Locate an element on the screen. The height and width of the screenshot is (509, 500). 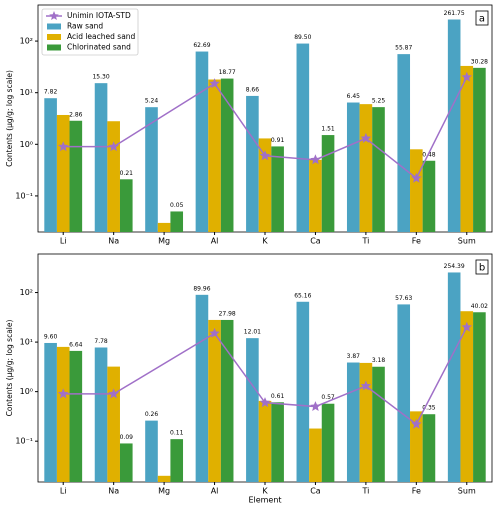
value-label: 27.98 is located at coordinates (227, 313).